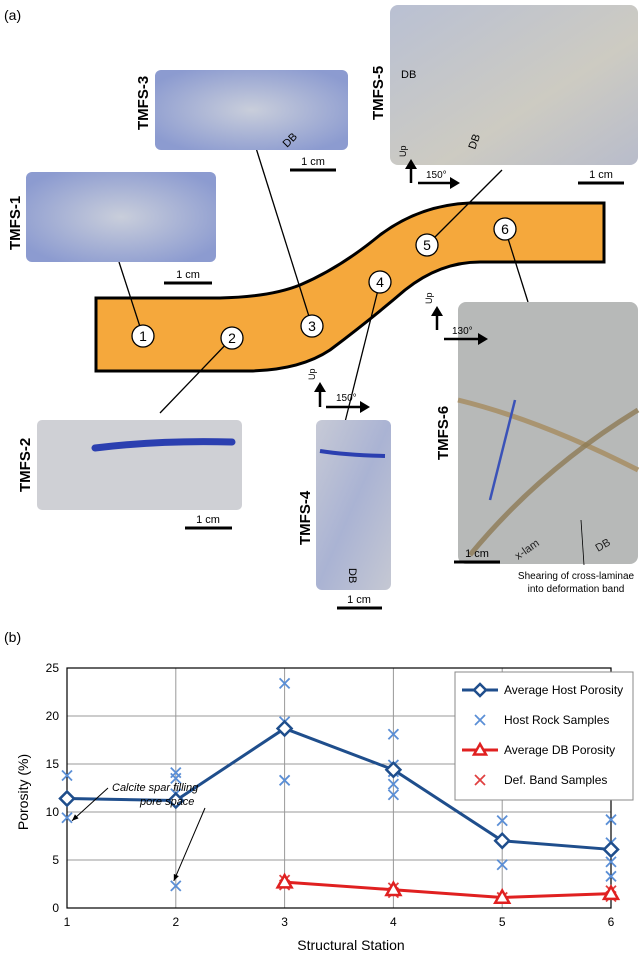 The width and height of the screenshot is (642, 960). What do you see at coordinates (448, 889) in the screenshot?
I see `series-line` at bounding box center [448, 889].